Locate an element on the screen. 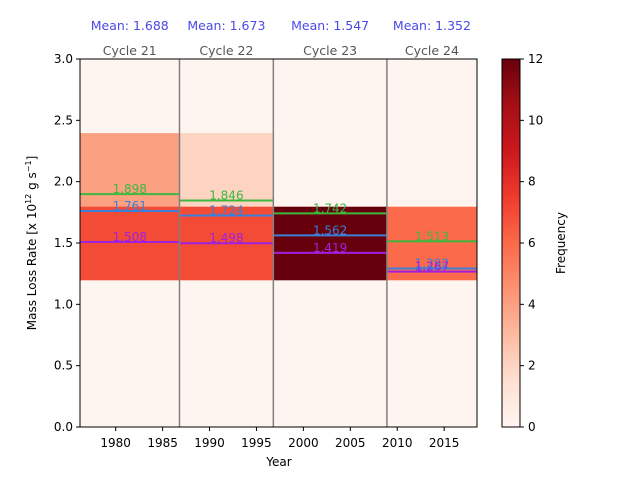 The width and height of the screenshot is (640, 480). y-tick-label: 1.0 is located at coordinates (63, 304).